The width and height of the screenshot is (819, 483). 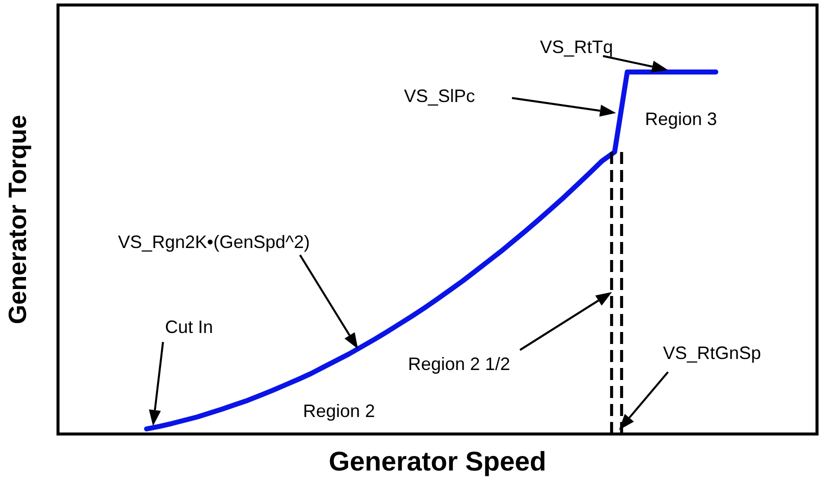 What do you see at coordinates (214, 242) in the screenshot?
I see `annotation: VS_Rgn2K•(GenSpd^2)` at bounding box center [214, 242].